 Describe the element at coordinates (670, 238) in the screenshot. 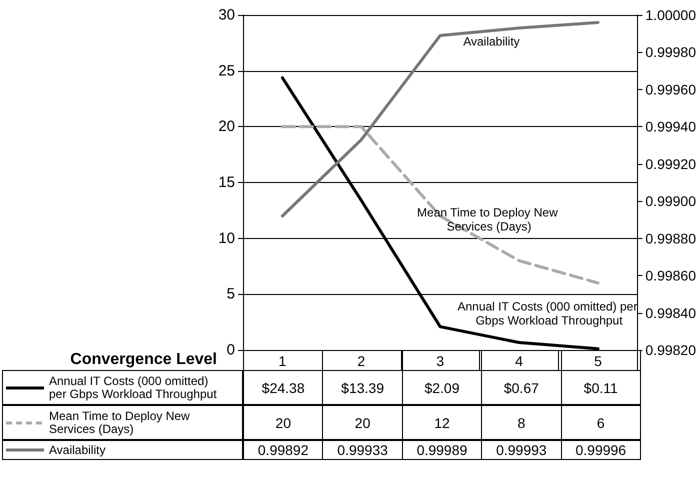

I see `y2-tick-label: 0.99880` at that location.